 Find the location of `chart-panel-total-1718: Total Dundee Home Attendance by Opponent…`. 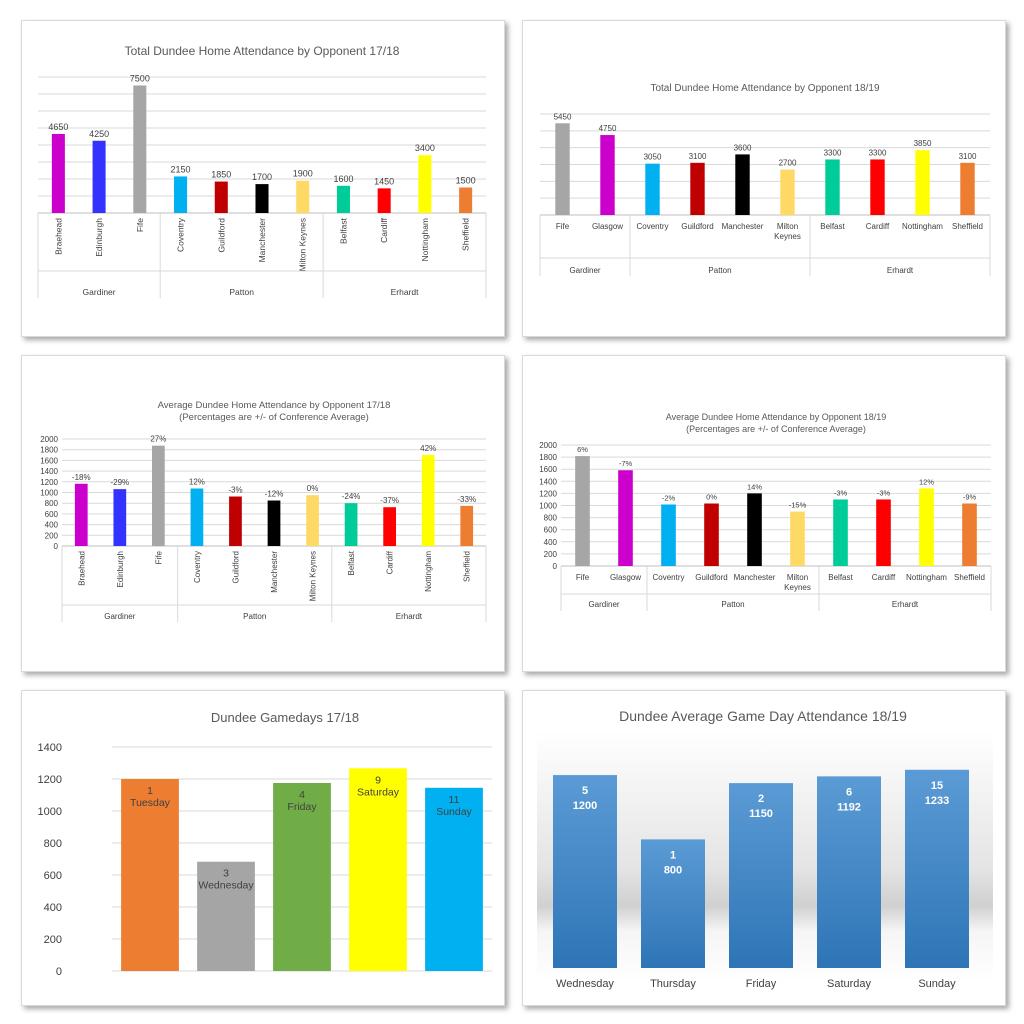

chart-panel-total-1718: Total Dundee Home Attendance by Opponent… is located at coordinates (263, 178).